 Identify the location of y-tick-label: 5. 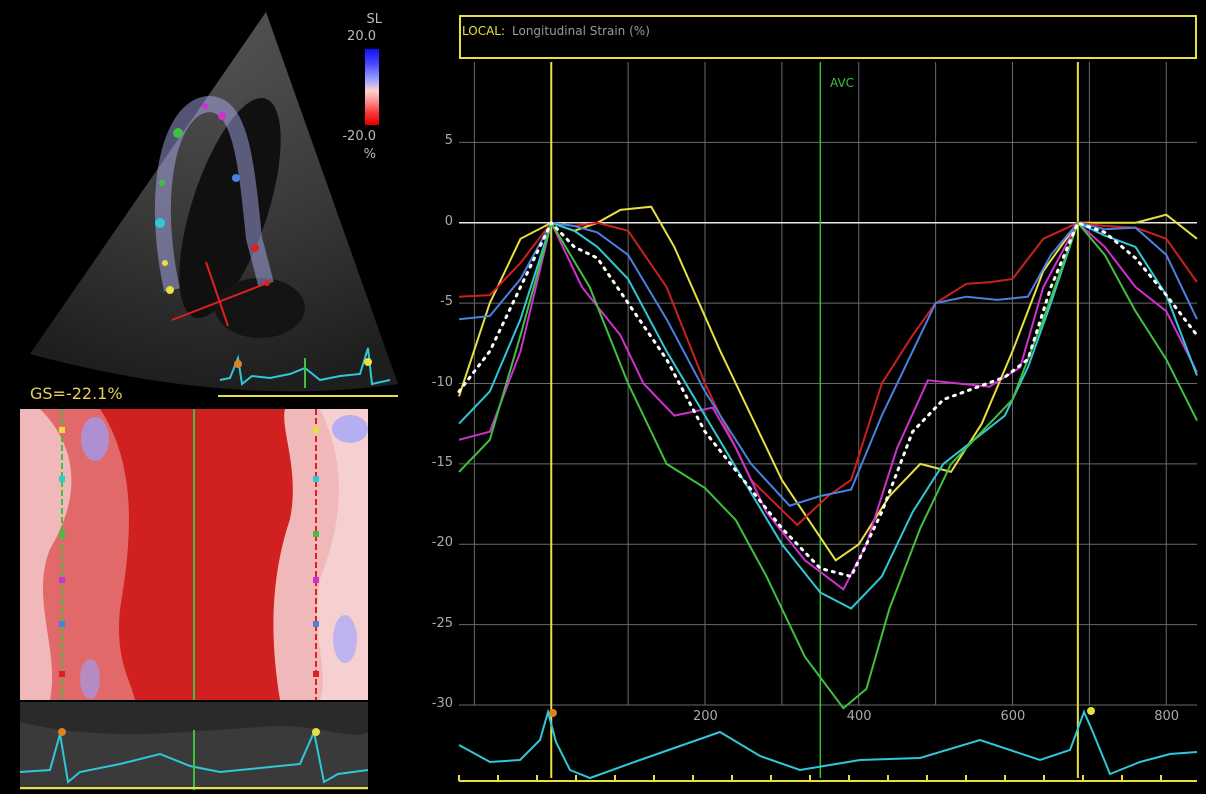
(448, 141).